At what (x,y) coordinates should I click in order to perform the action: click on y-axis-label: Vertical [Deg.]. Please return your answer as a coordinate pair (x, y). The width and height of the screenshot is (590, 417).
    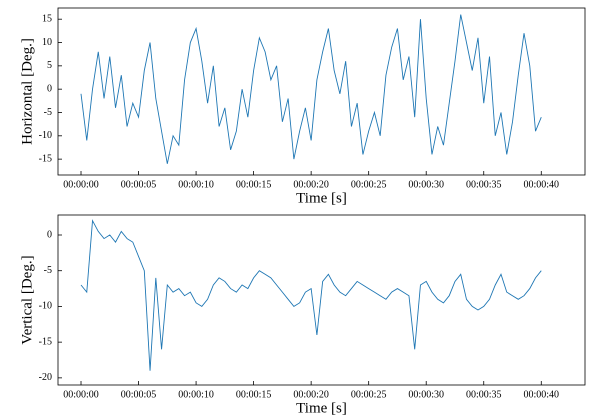
    Looking at the image, I should click on (27, 299).